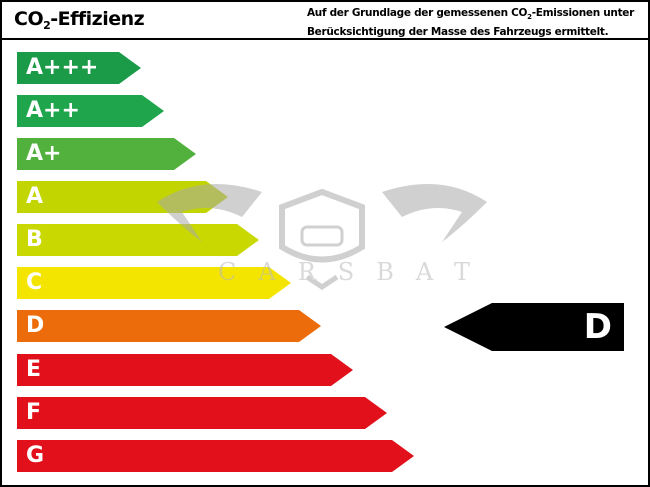 The width and height of the screenshot is (650, 487). Describe the element at coordinates (34, 369) in the screenshot. I see `efficiency-class-label: E` at that location.